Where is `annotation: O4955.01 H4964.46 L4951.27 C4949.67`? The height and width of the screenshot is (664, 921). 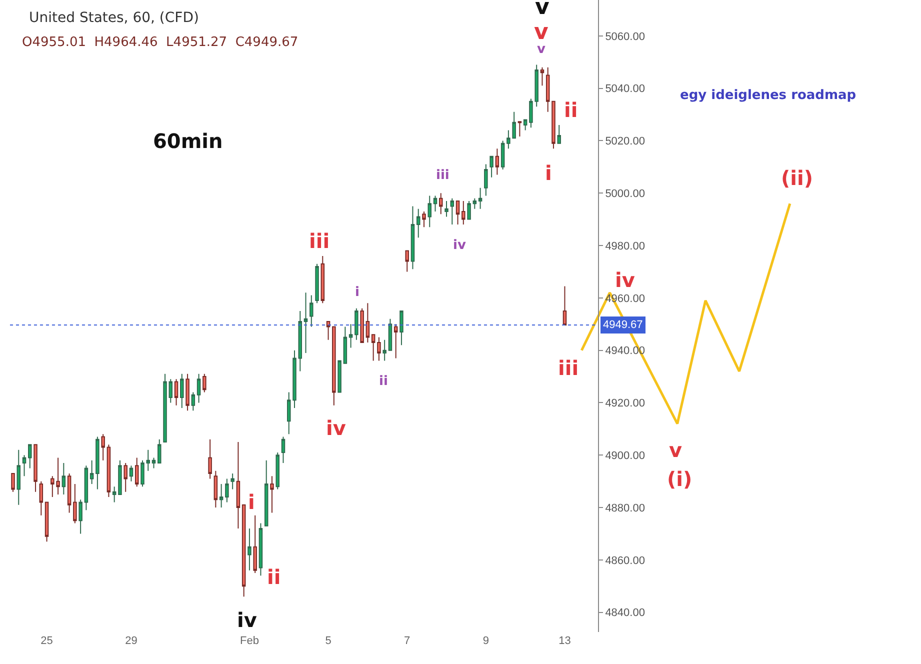 annotation: O4955.01 H4964.46 L4951.27 C4949.67 is located at coordinates (160, 42).